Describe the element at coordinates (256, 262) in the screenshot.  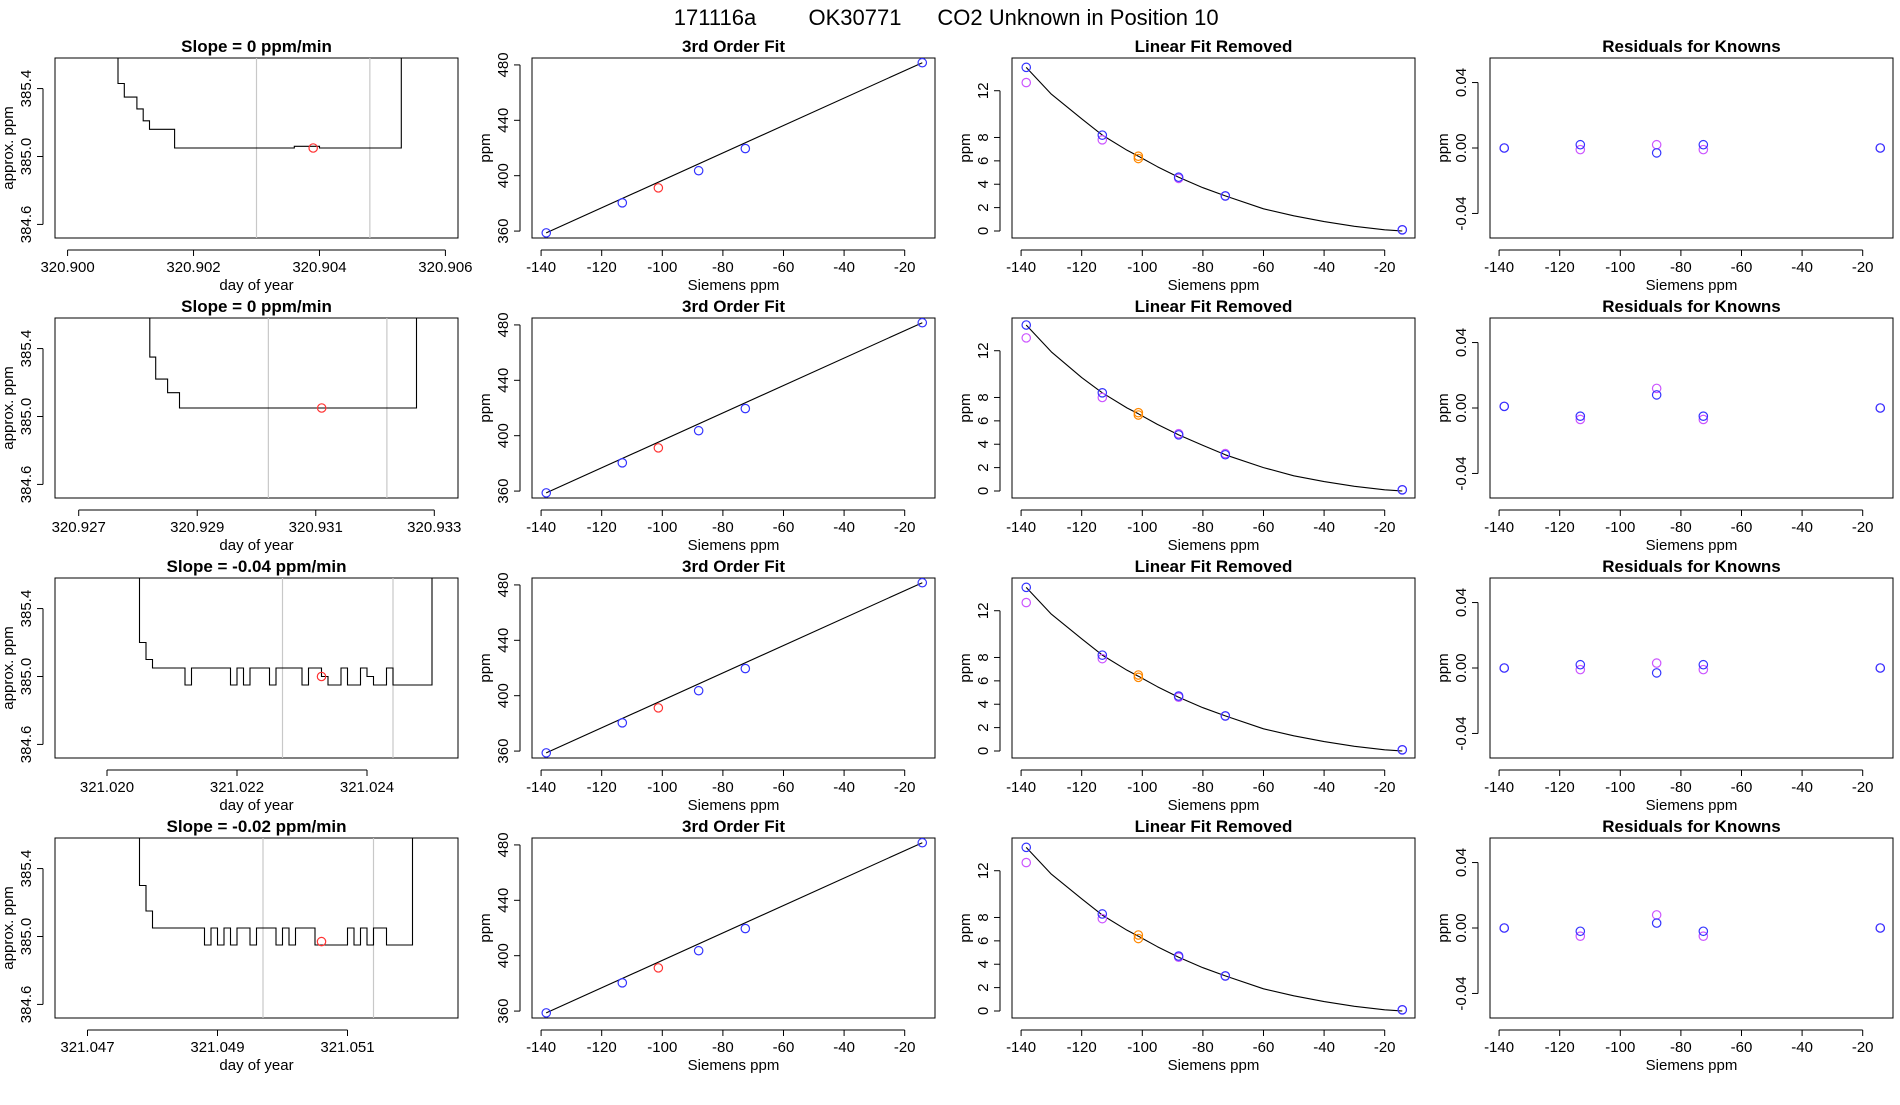
I see `x-axis: 320.900 320.902 320.904 320.906` at that location.